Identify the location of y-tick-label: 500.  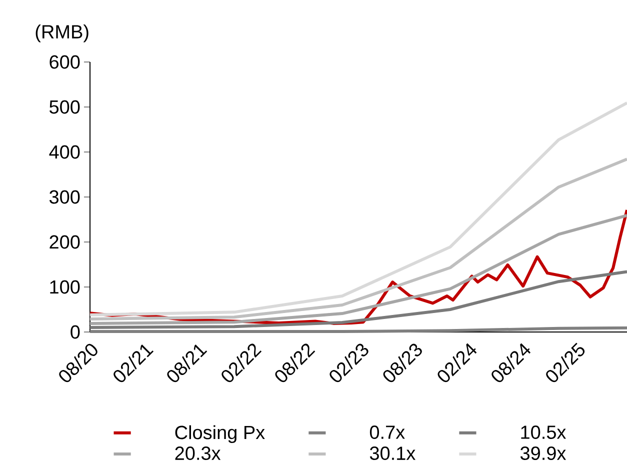
(65, 107).